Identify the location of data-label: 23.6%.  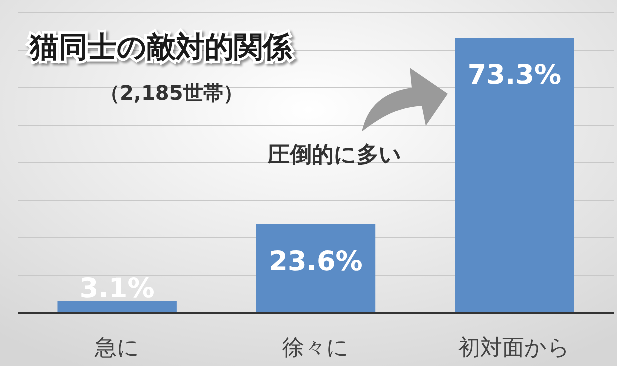
(316, 262).